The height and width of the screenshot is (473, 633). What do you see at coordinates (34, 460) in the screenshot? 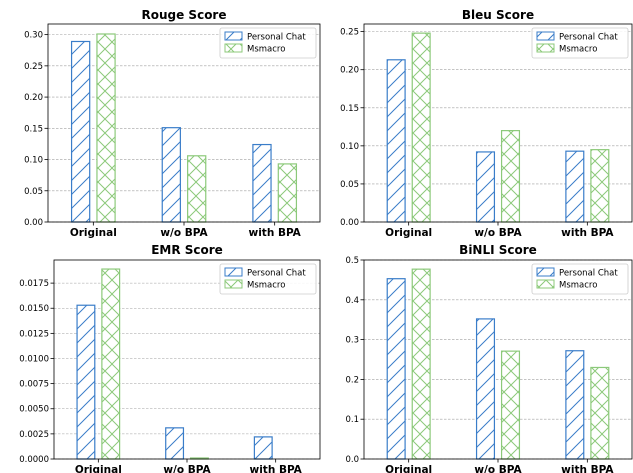
I see `ytick-label: 0.0000` at bounding box center [34, 460].